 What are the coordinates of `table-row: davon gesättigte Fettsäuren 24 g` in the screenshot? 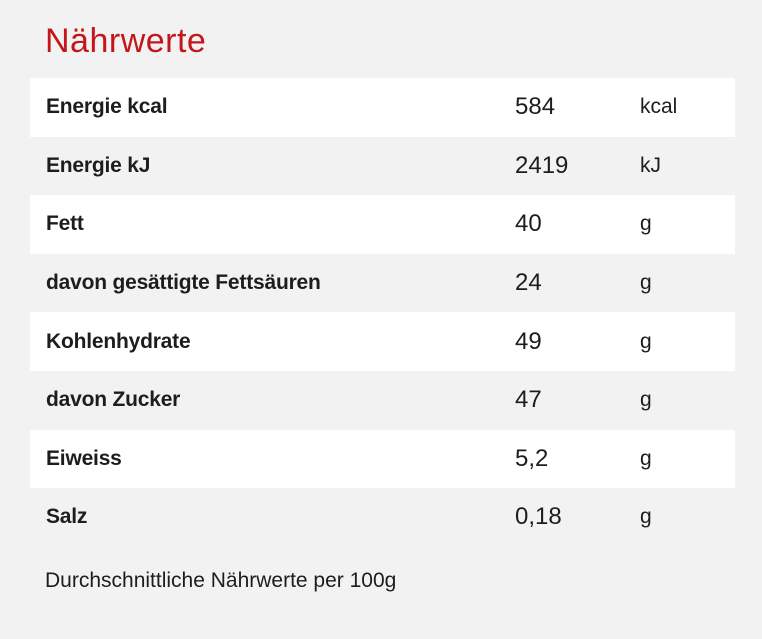 It's located at (382, 283).